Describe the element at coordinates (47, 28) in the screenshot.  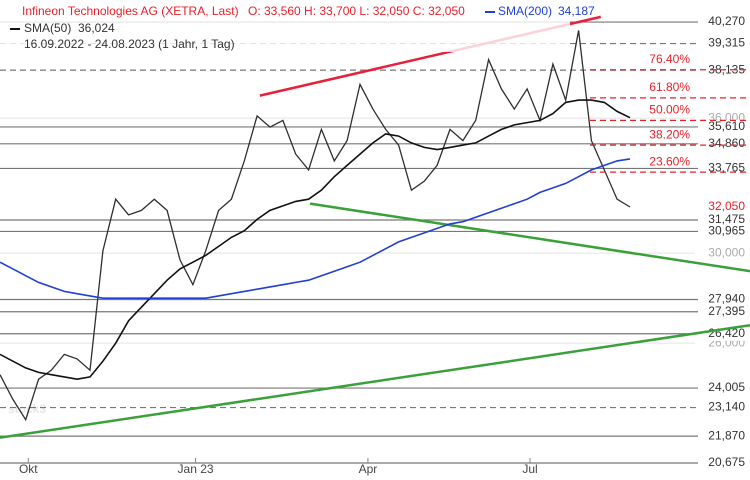
I see `legend-entry: SMA(50)` at that location.